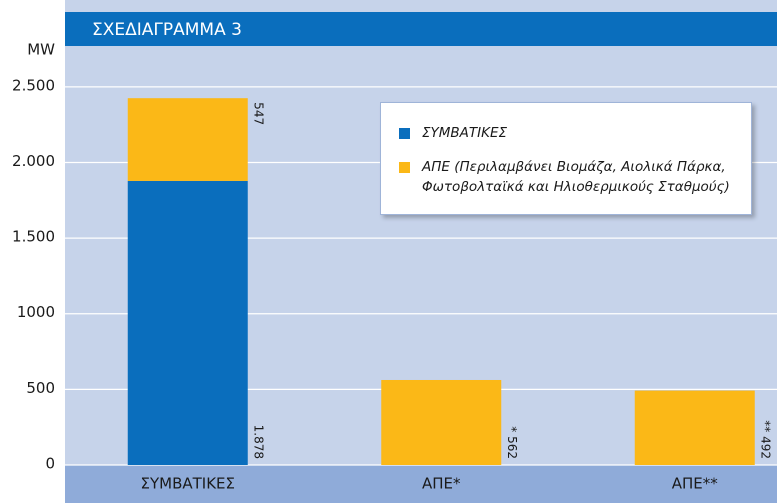 This screenshot has height=503, width=777. What do you see at coordinates (187, 484) in the screenshot?
I see `x-tick-label: ΣΥΜΒΑΤΙΚΕΣ` at bounding box center [187, 484].